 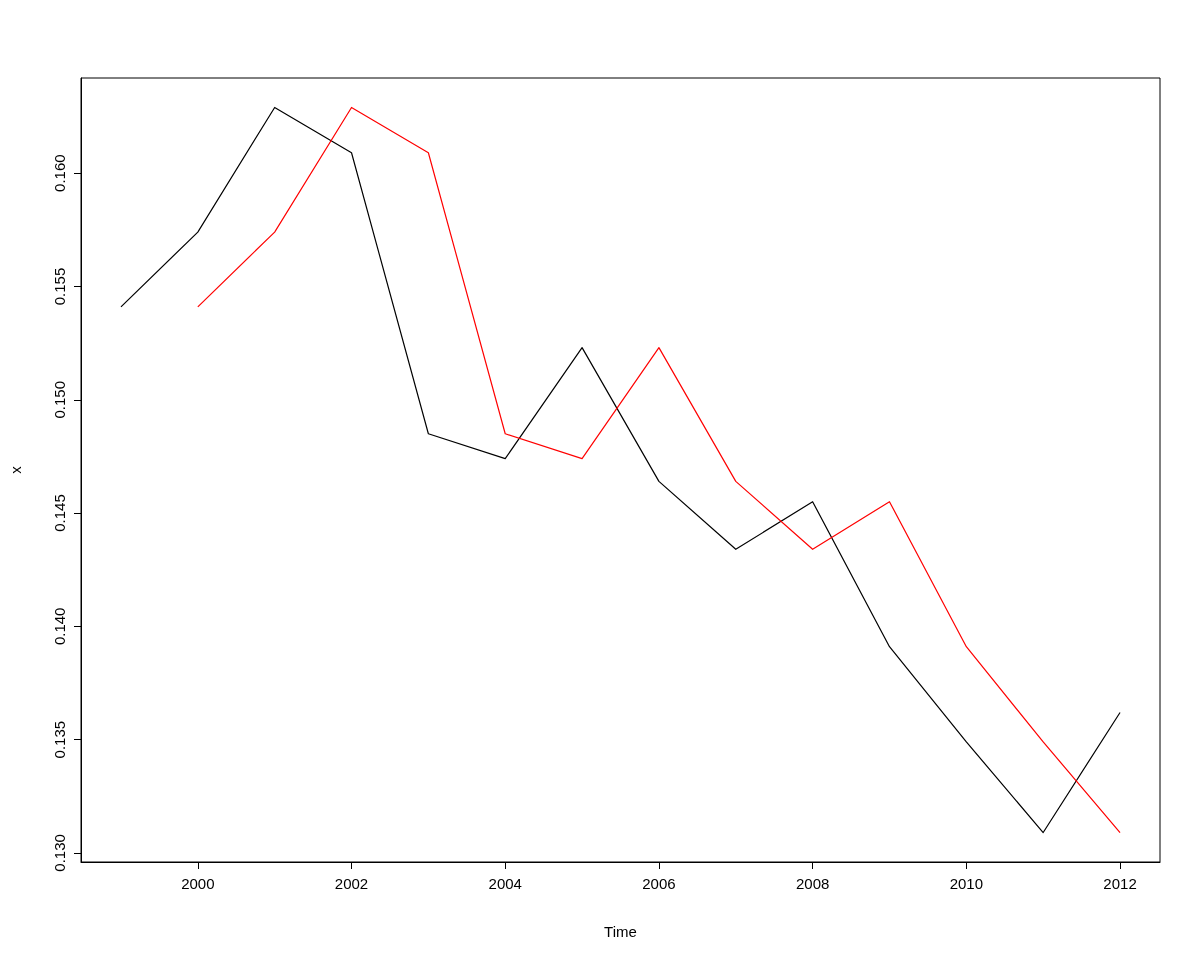 What do you see at coordinates (59, 399) in the screenshot?
I see `y-tick-label: 0.150` at bounding box center [59, 399].